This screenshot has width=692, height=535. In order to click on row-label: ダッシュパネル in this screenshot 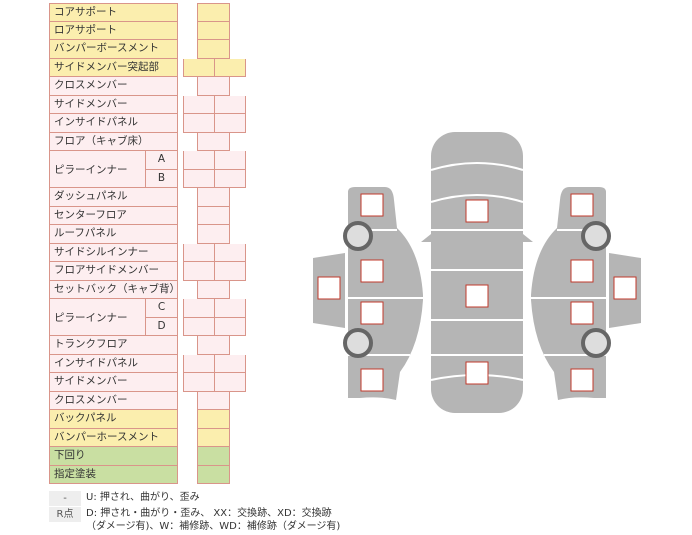, I will do `click(113, 197)`.